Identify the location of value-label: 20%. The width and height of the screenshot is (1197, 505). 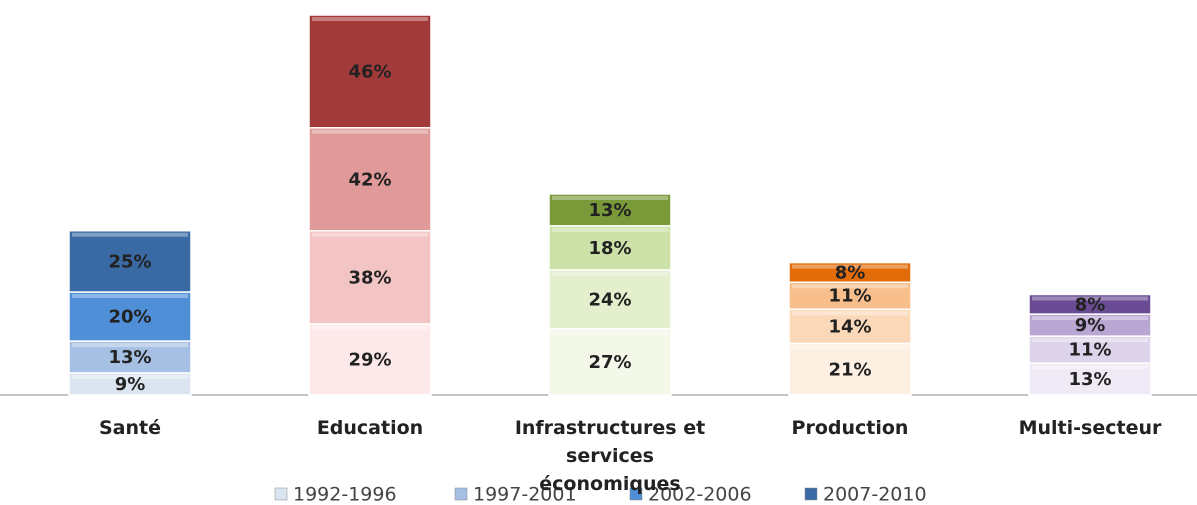
(129, 317).